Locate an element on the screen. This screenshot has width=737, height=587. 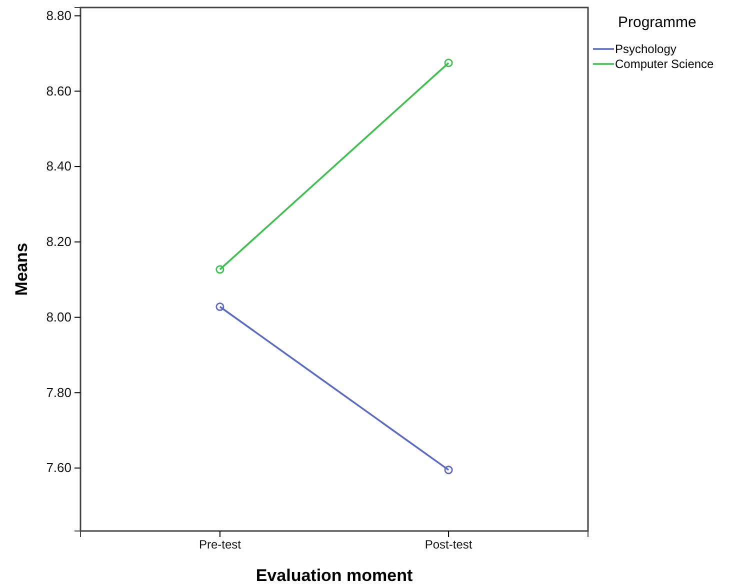
y-tick-label: 8.00 is located at coordinates (59, 316).